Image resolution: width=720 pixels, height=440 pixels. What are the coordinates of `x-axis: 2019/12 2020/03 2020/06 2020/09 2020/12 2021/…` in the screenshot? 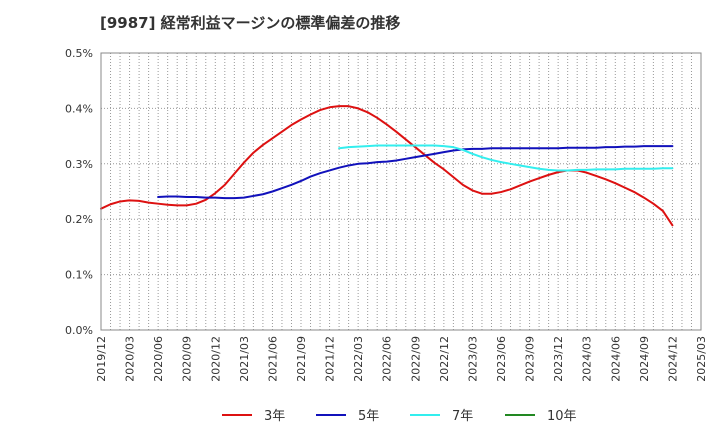 It's located at (401, 359).